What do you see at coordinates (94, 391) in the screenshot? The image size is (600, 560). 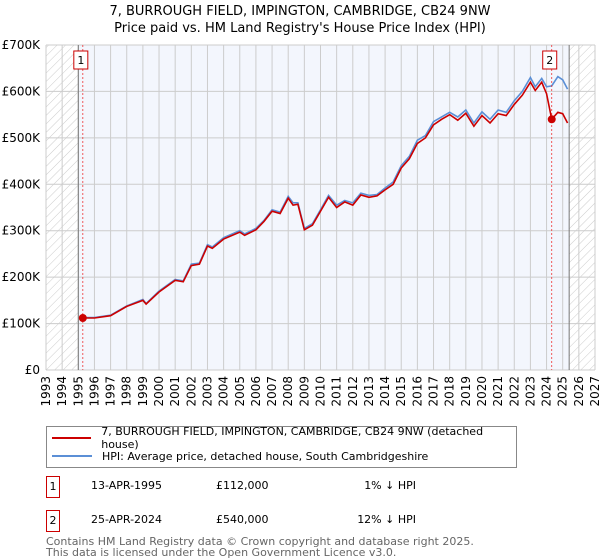 I see `x-tick-label: 1996` at bounding box center [94, 391].